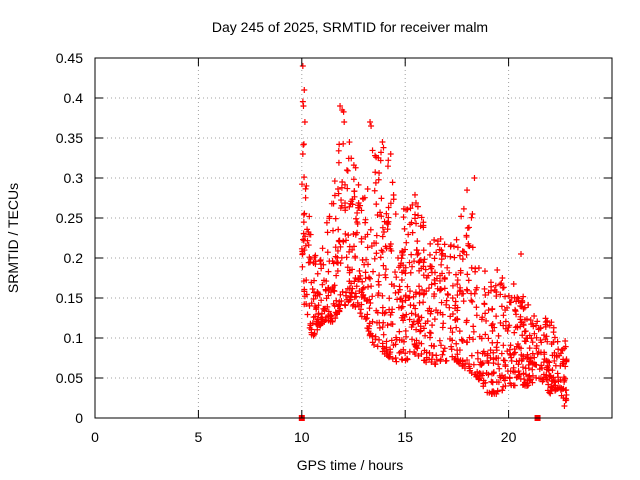 This screenshot has width=640, height=480. Describe the element at coordinates (302, 437) in the screenshot. I see `x-tick-label: 10` at that location.